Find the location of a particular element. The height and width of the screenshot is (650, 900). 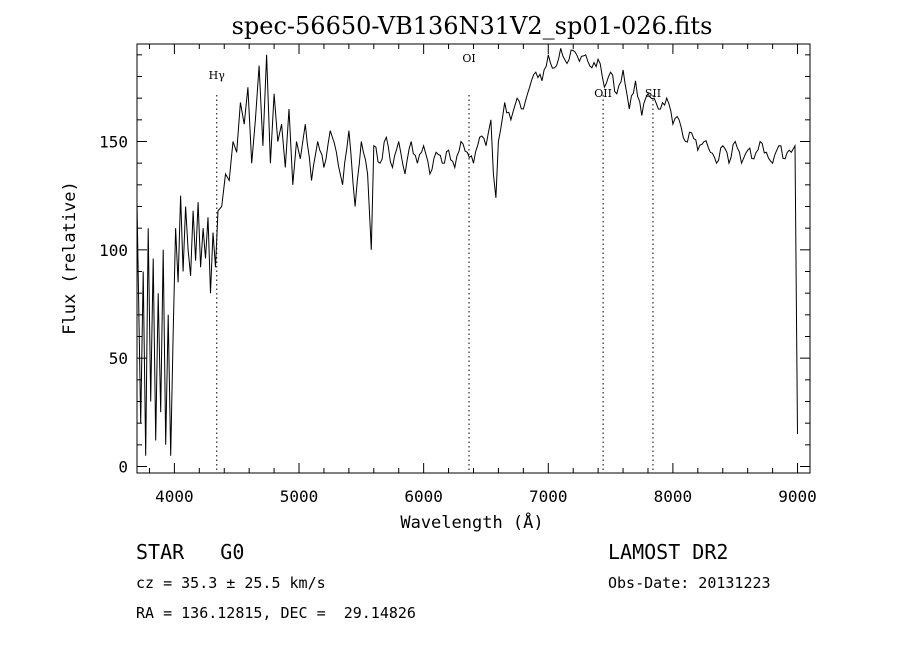

y-tick-label: 100 is located at coordinates (113, 250).